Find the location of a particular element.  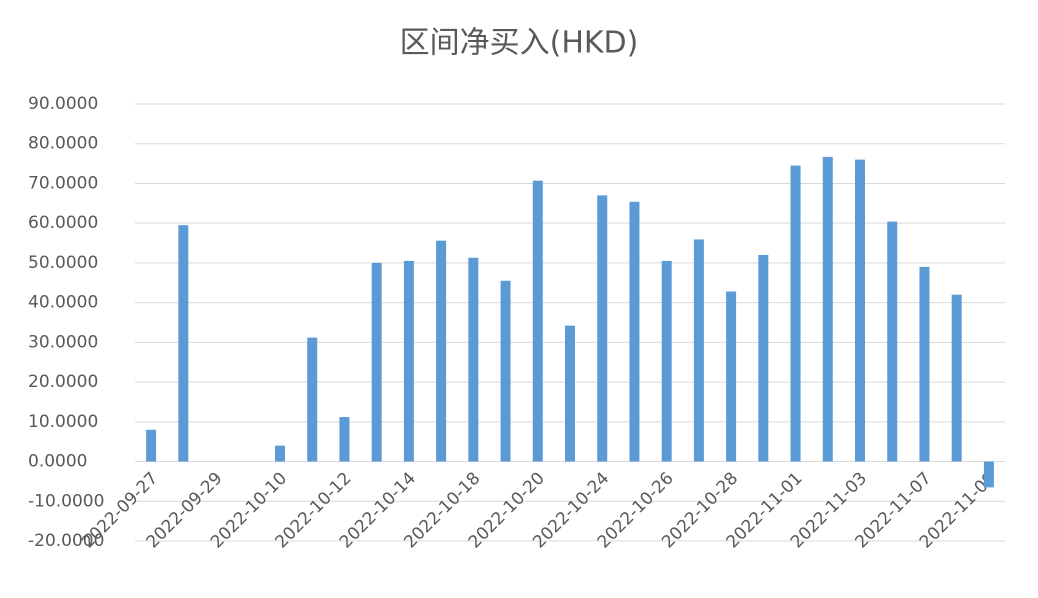

y-tick-label: -10.0000 is located at coordinates (66, 501).